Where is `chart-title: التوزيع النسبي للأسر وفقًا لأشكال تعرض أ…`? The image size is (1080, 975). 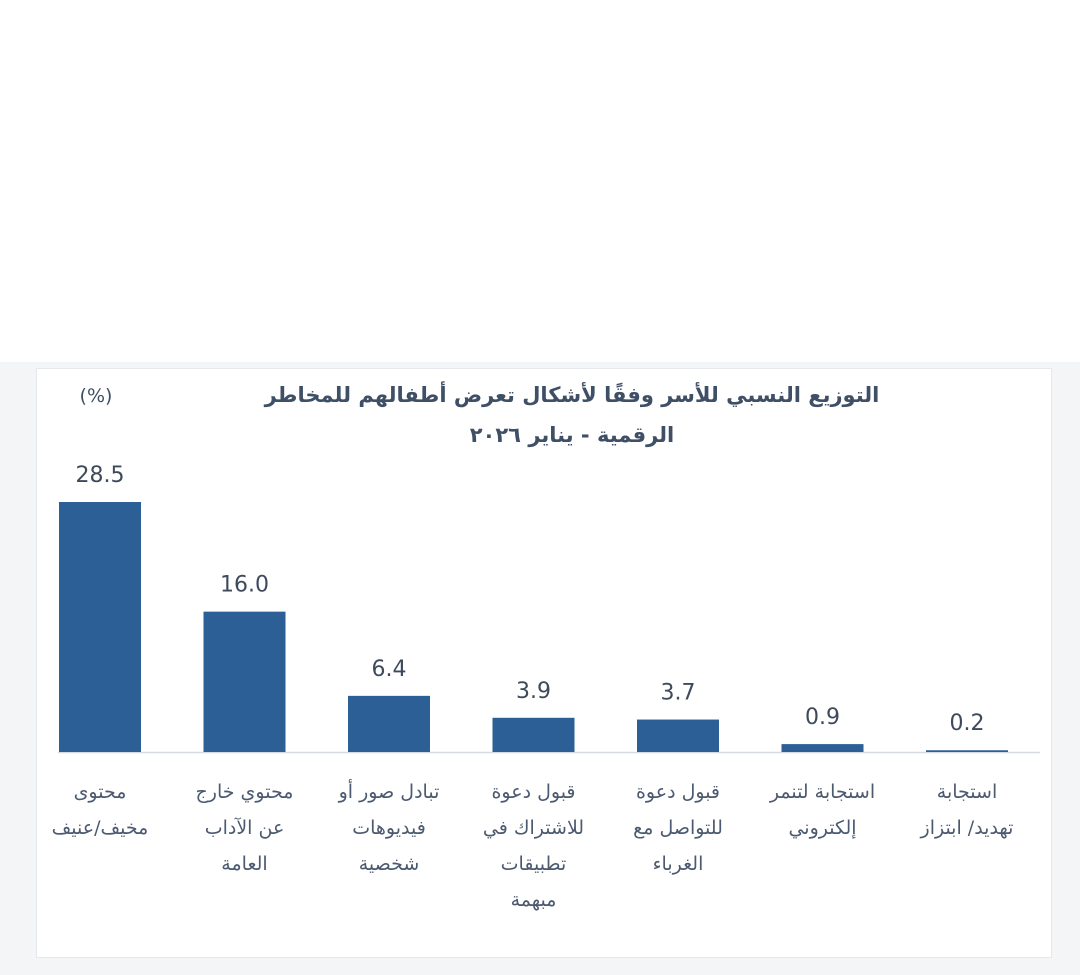
chart-title: التوزيع النسبي للأسر وفقًا لأشكال تعرض أ… is located at coordinates (572, 393).